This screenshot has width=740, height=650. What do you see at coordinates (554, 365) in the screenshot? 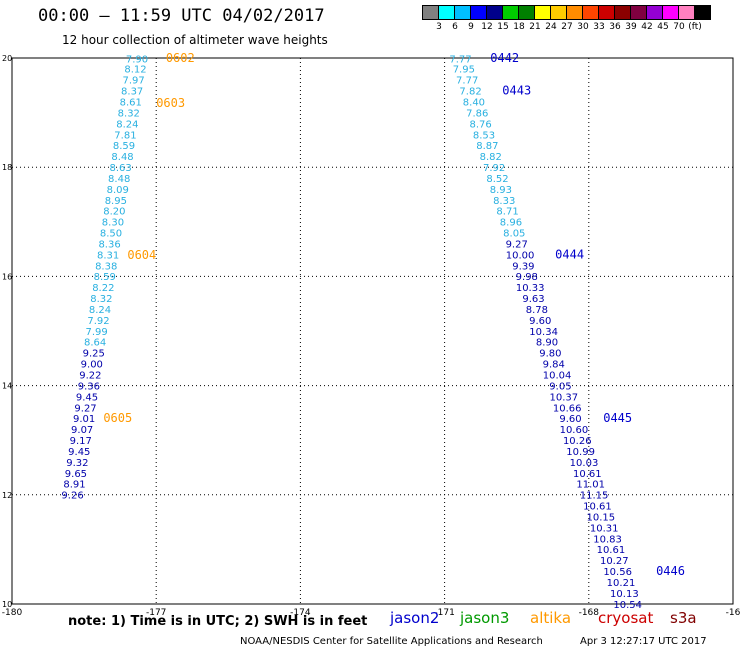
I see `data-label-jason2-dark: 9.84` at bounding box center [554, 365].